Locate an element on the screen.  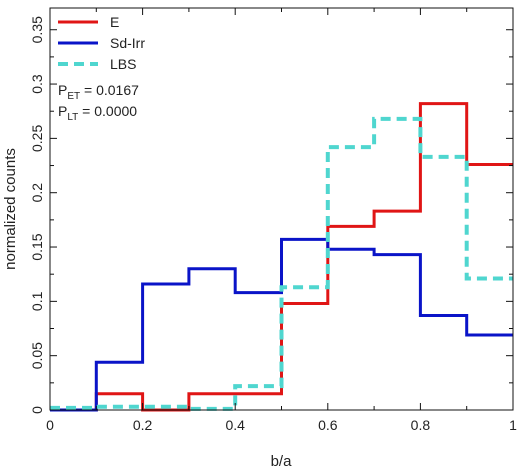
x-tick-label: 0.2 is located at coordinates (143, 425).